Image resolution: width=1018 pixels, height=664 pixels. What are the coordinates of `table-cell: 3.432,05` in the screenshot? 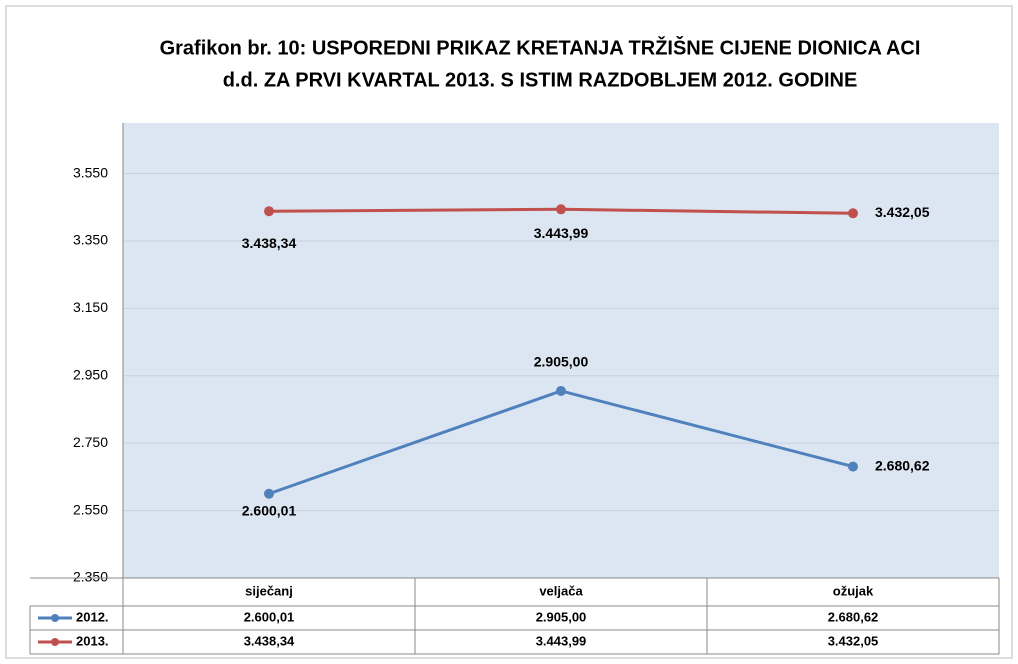 It's located at (853, 640).